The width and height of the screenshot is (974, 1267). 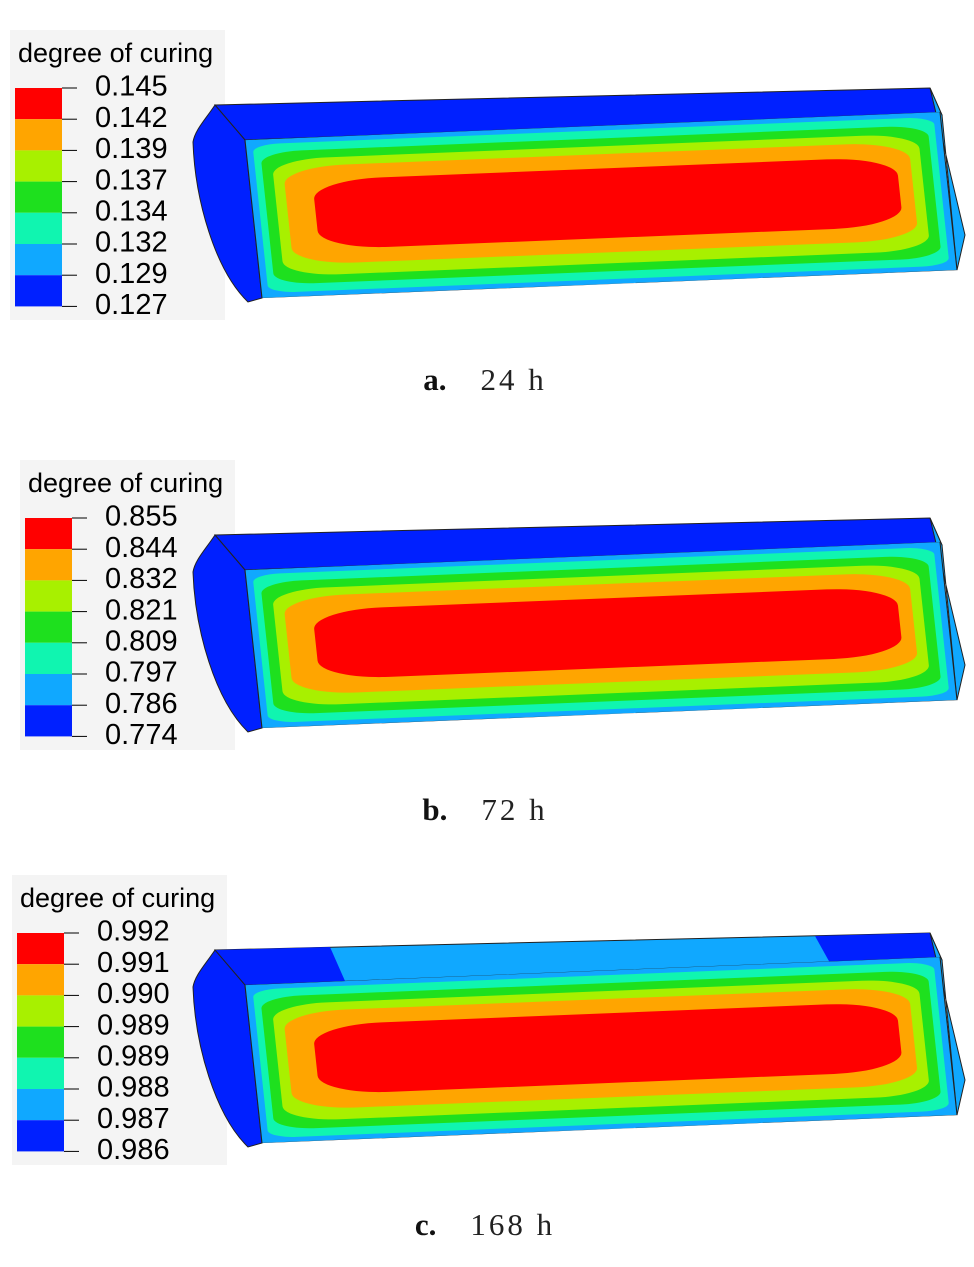 I want to click on legend-label: 0.134, so click(x=131, y=211).